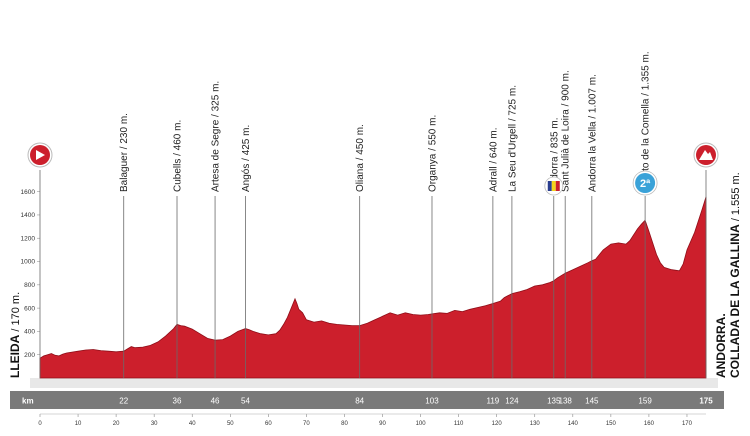 This screenshot has height=436, width=750. I want to click on x-tick-label: 110, so click(459, 424).